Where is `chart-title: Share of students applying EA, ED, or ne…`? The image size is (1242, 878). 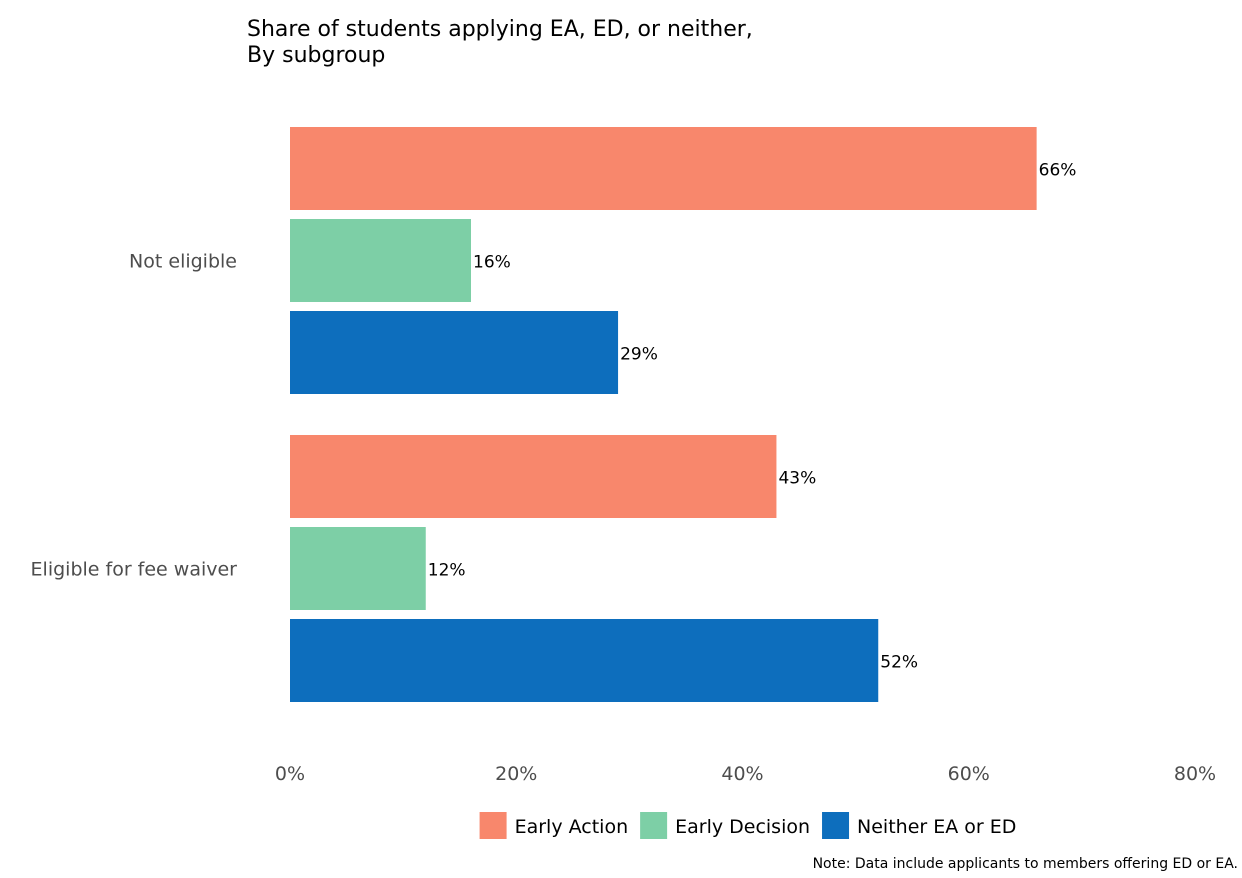 chart-title: Share of students applying EA, ED, or ne… is located at coordinates (500, 29).